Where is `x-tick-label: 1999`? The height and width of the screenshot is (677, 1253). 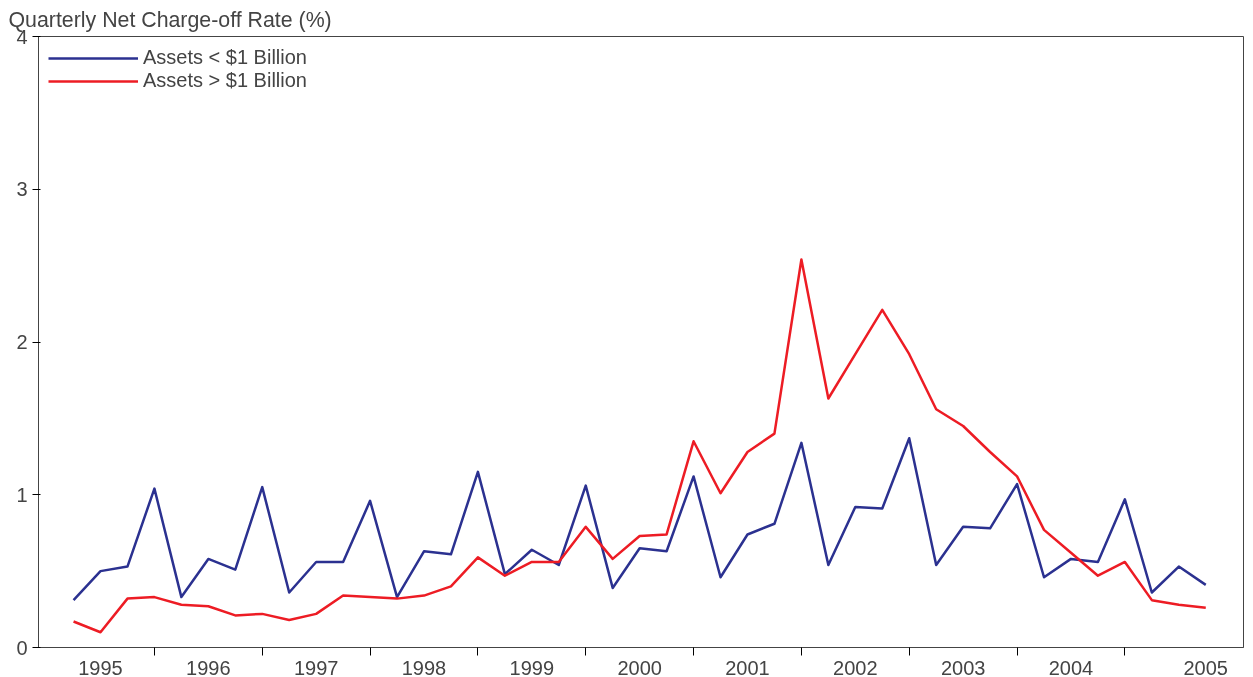 x-tick-label: 1999 is located at coordinates (532, 666).